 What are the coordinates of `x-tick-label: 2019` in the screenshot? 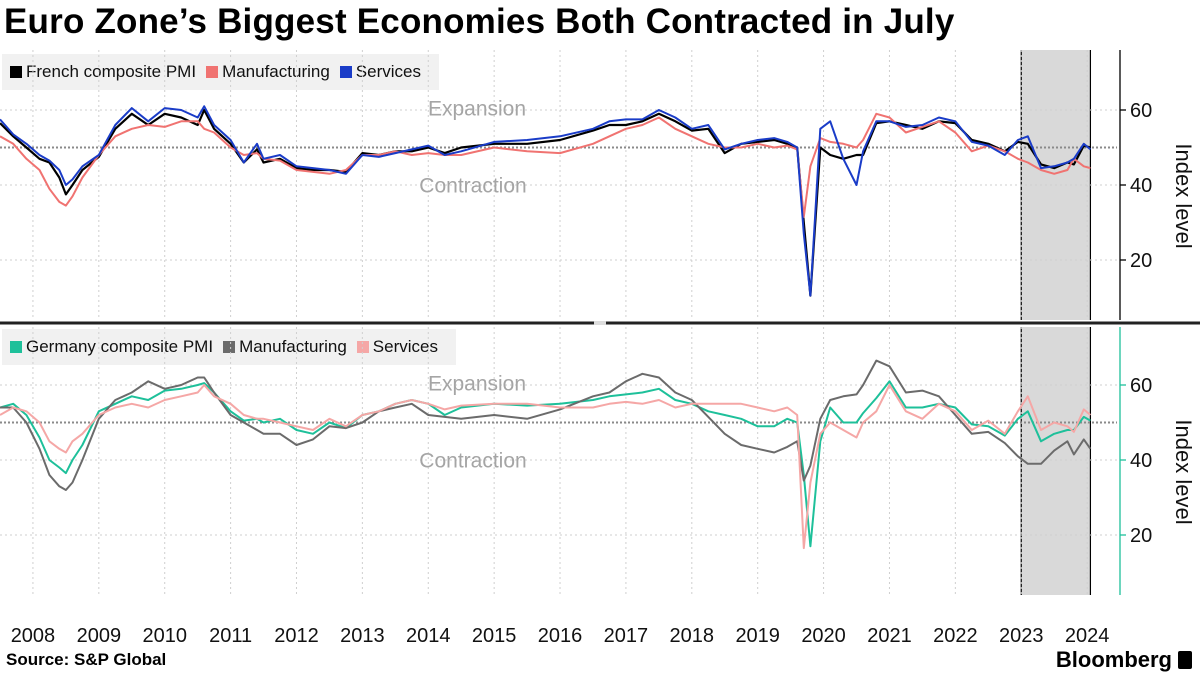 It's located at (757, 636).